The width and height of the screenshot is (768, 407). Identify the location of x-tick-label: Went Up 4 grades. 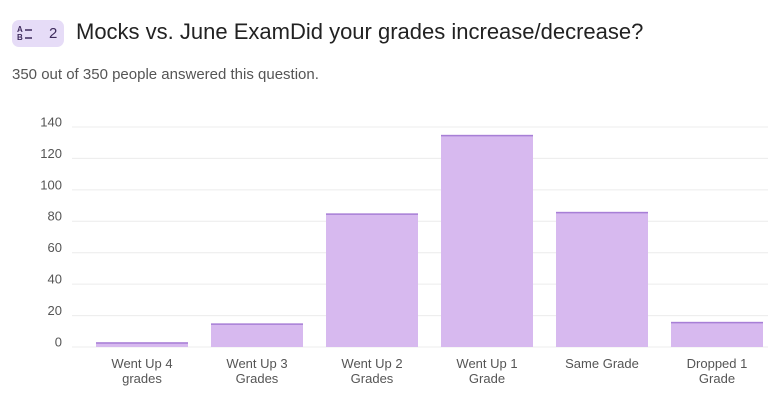
(142, 371).